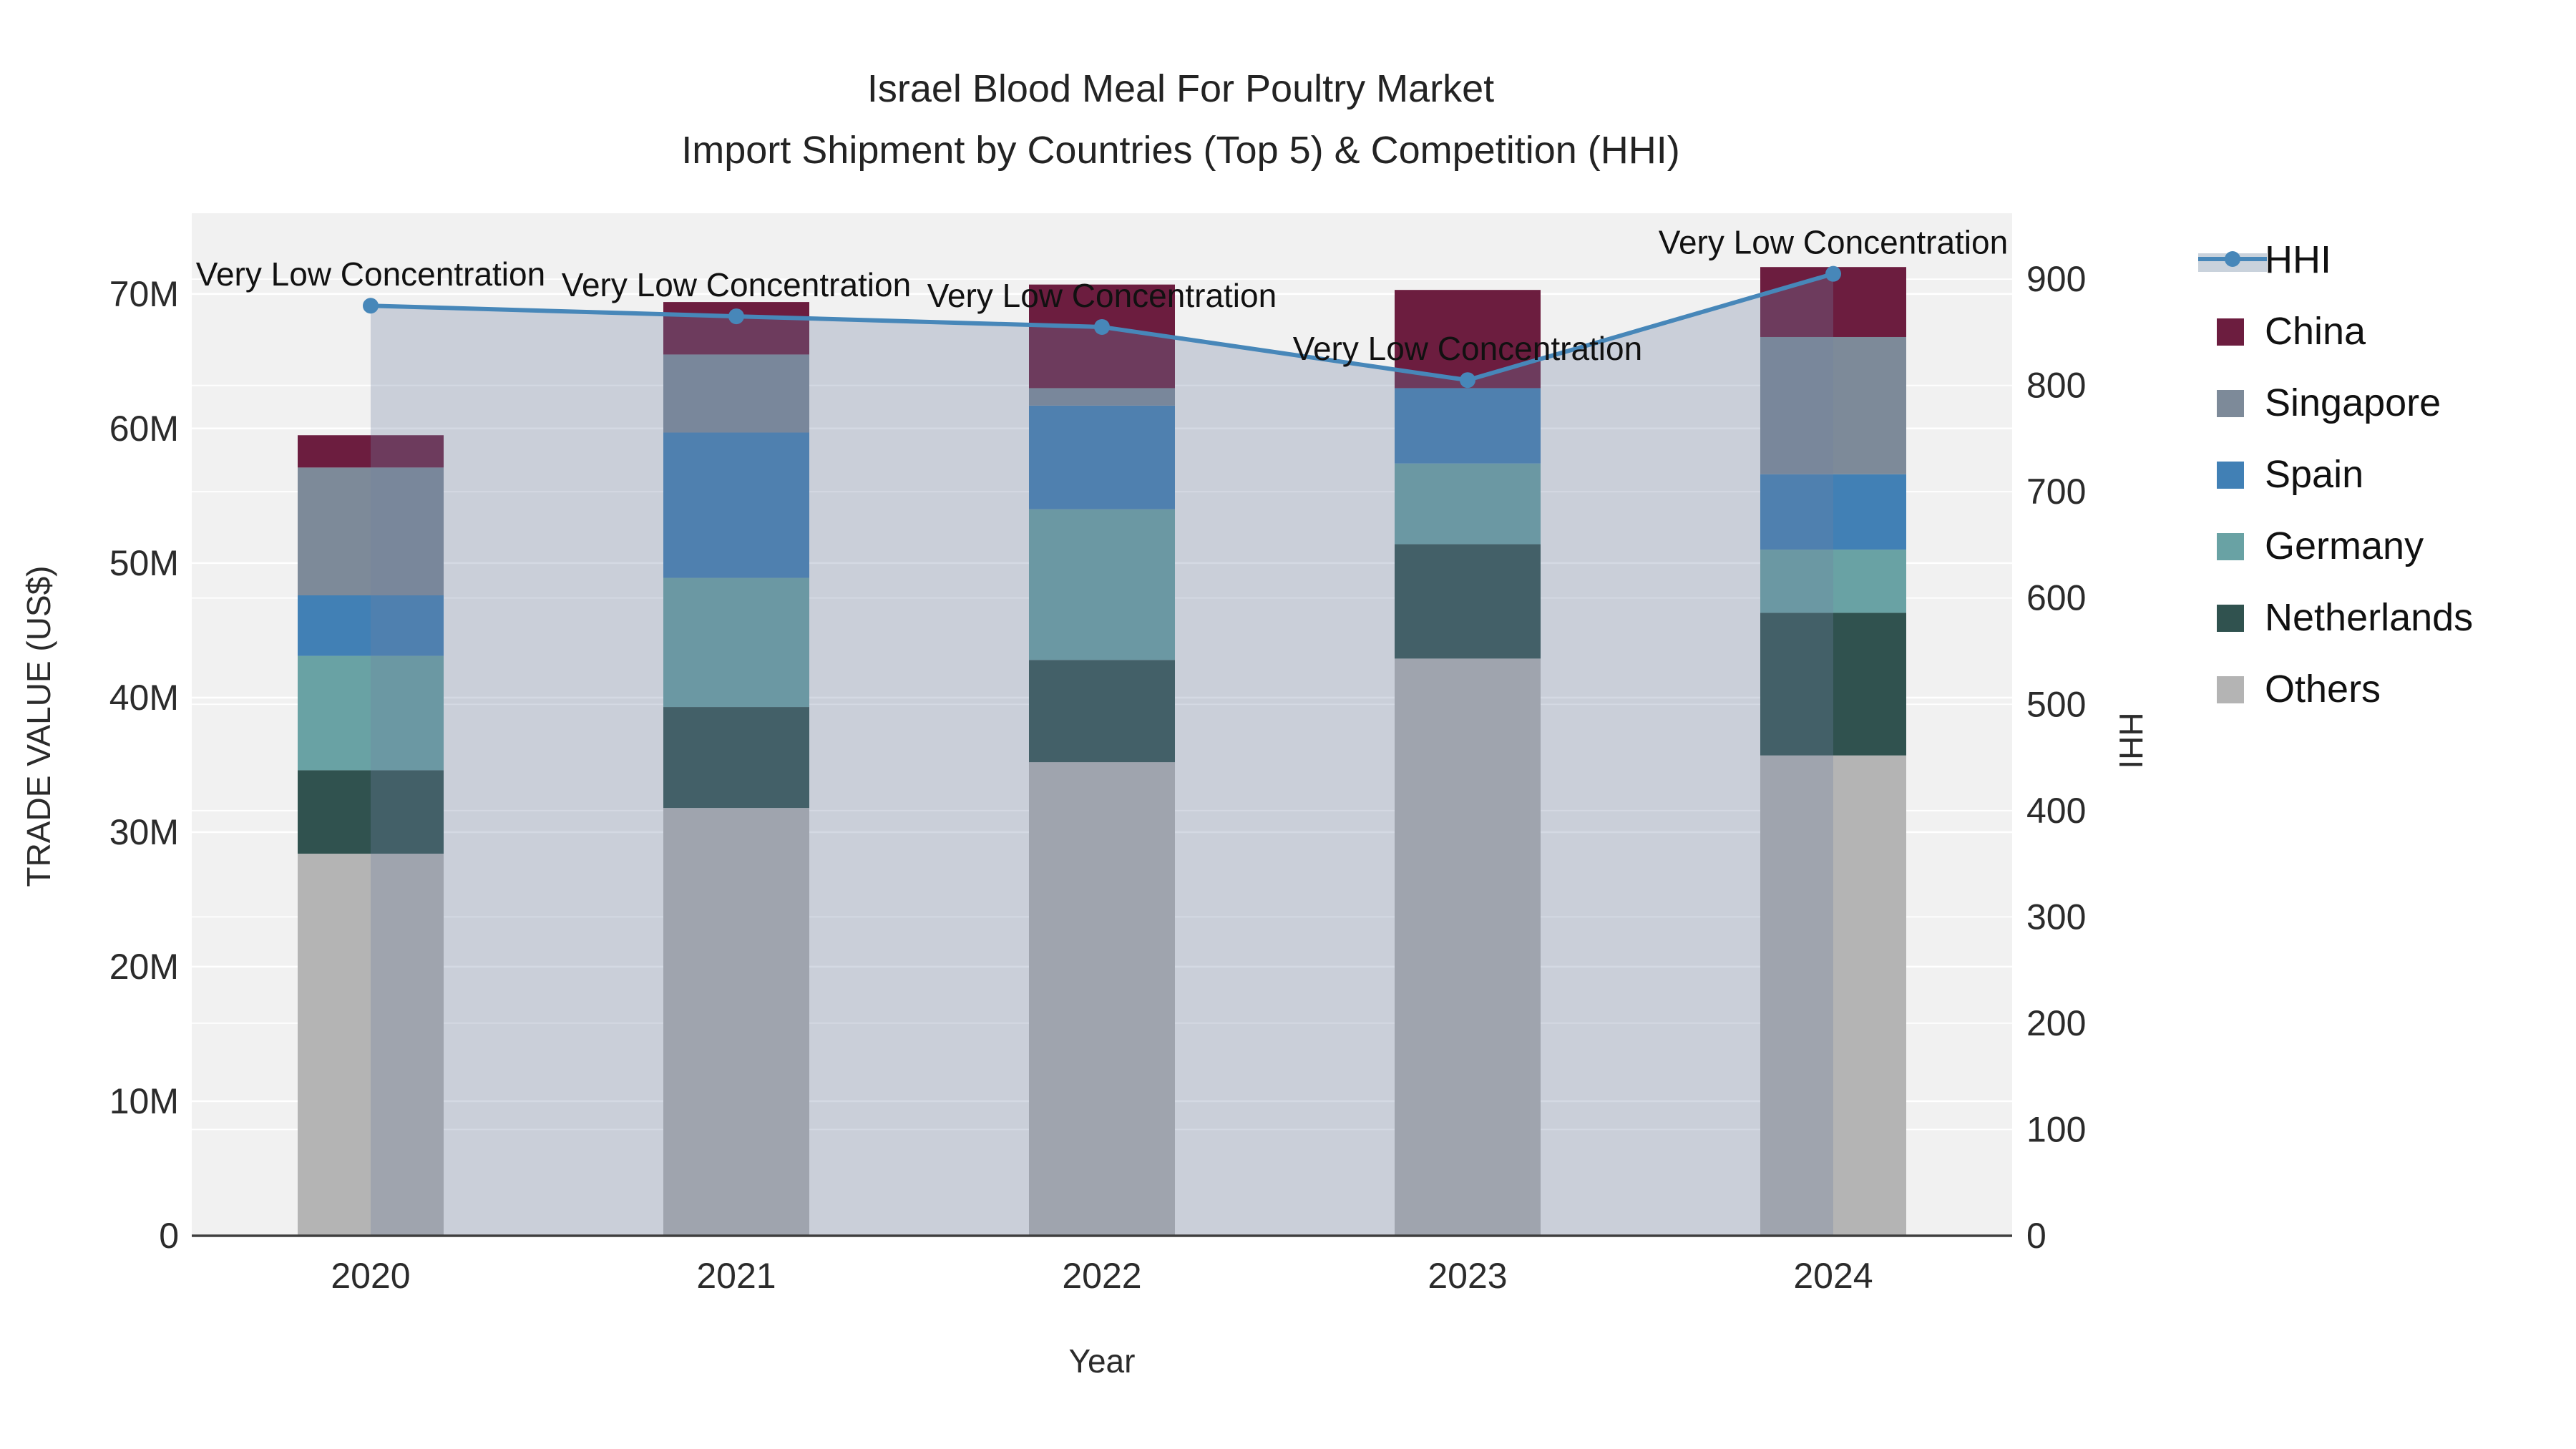  Describe the element at coordinates (1468, 601) in the screenshot. I see `bar-2023-netherlands` at that location.